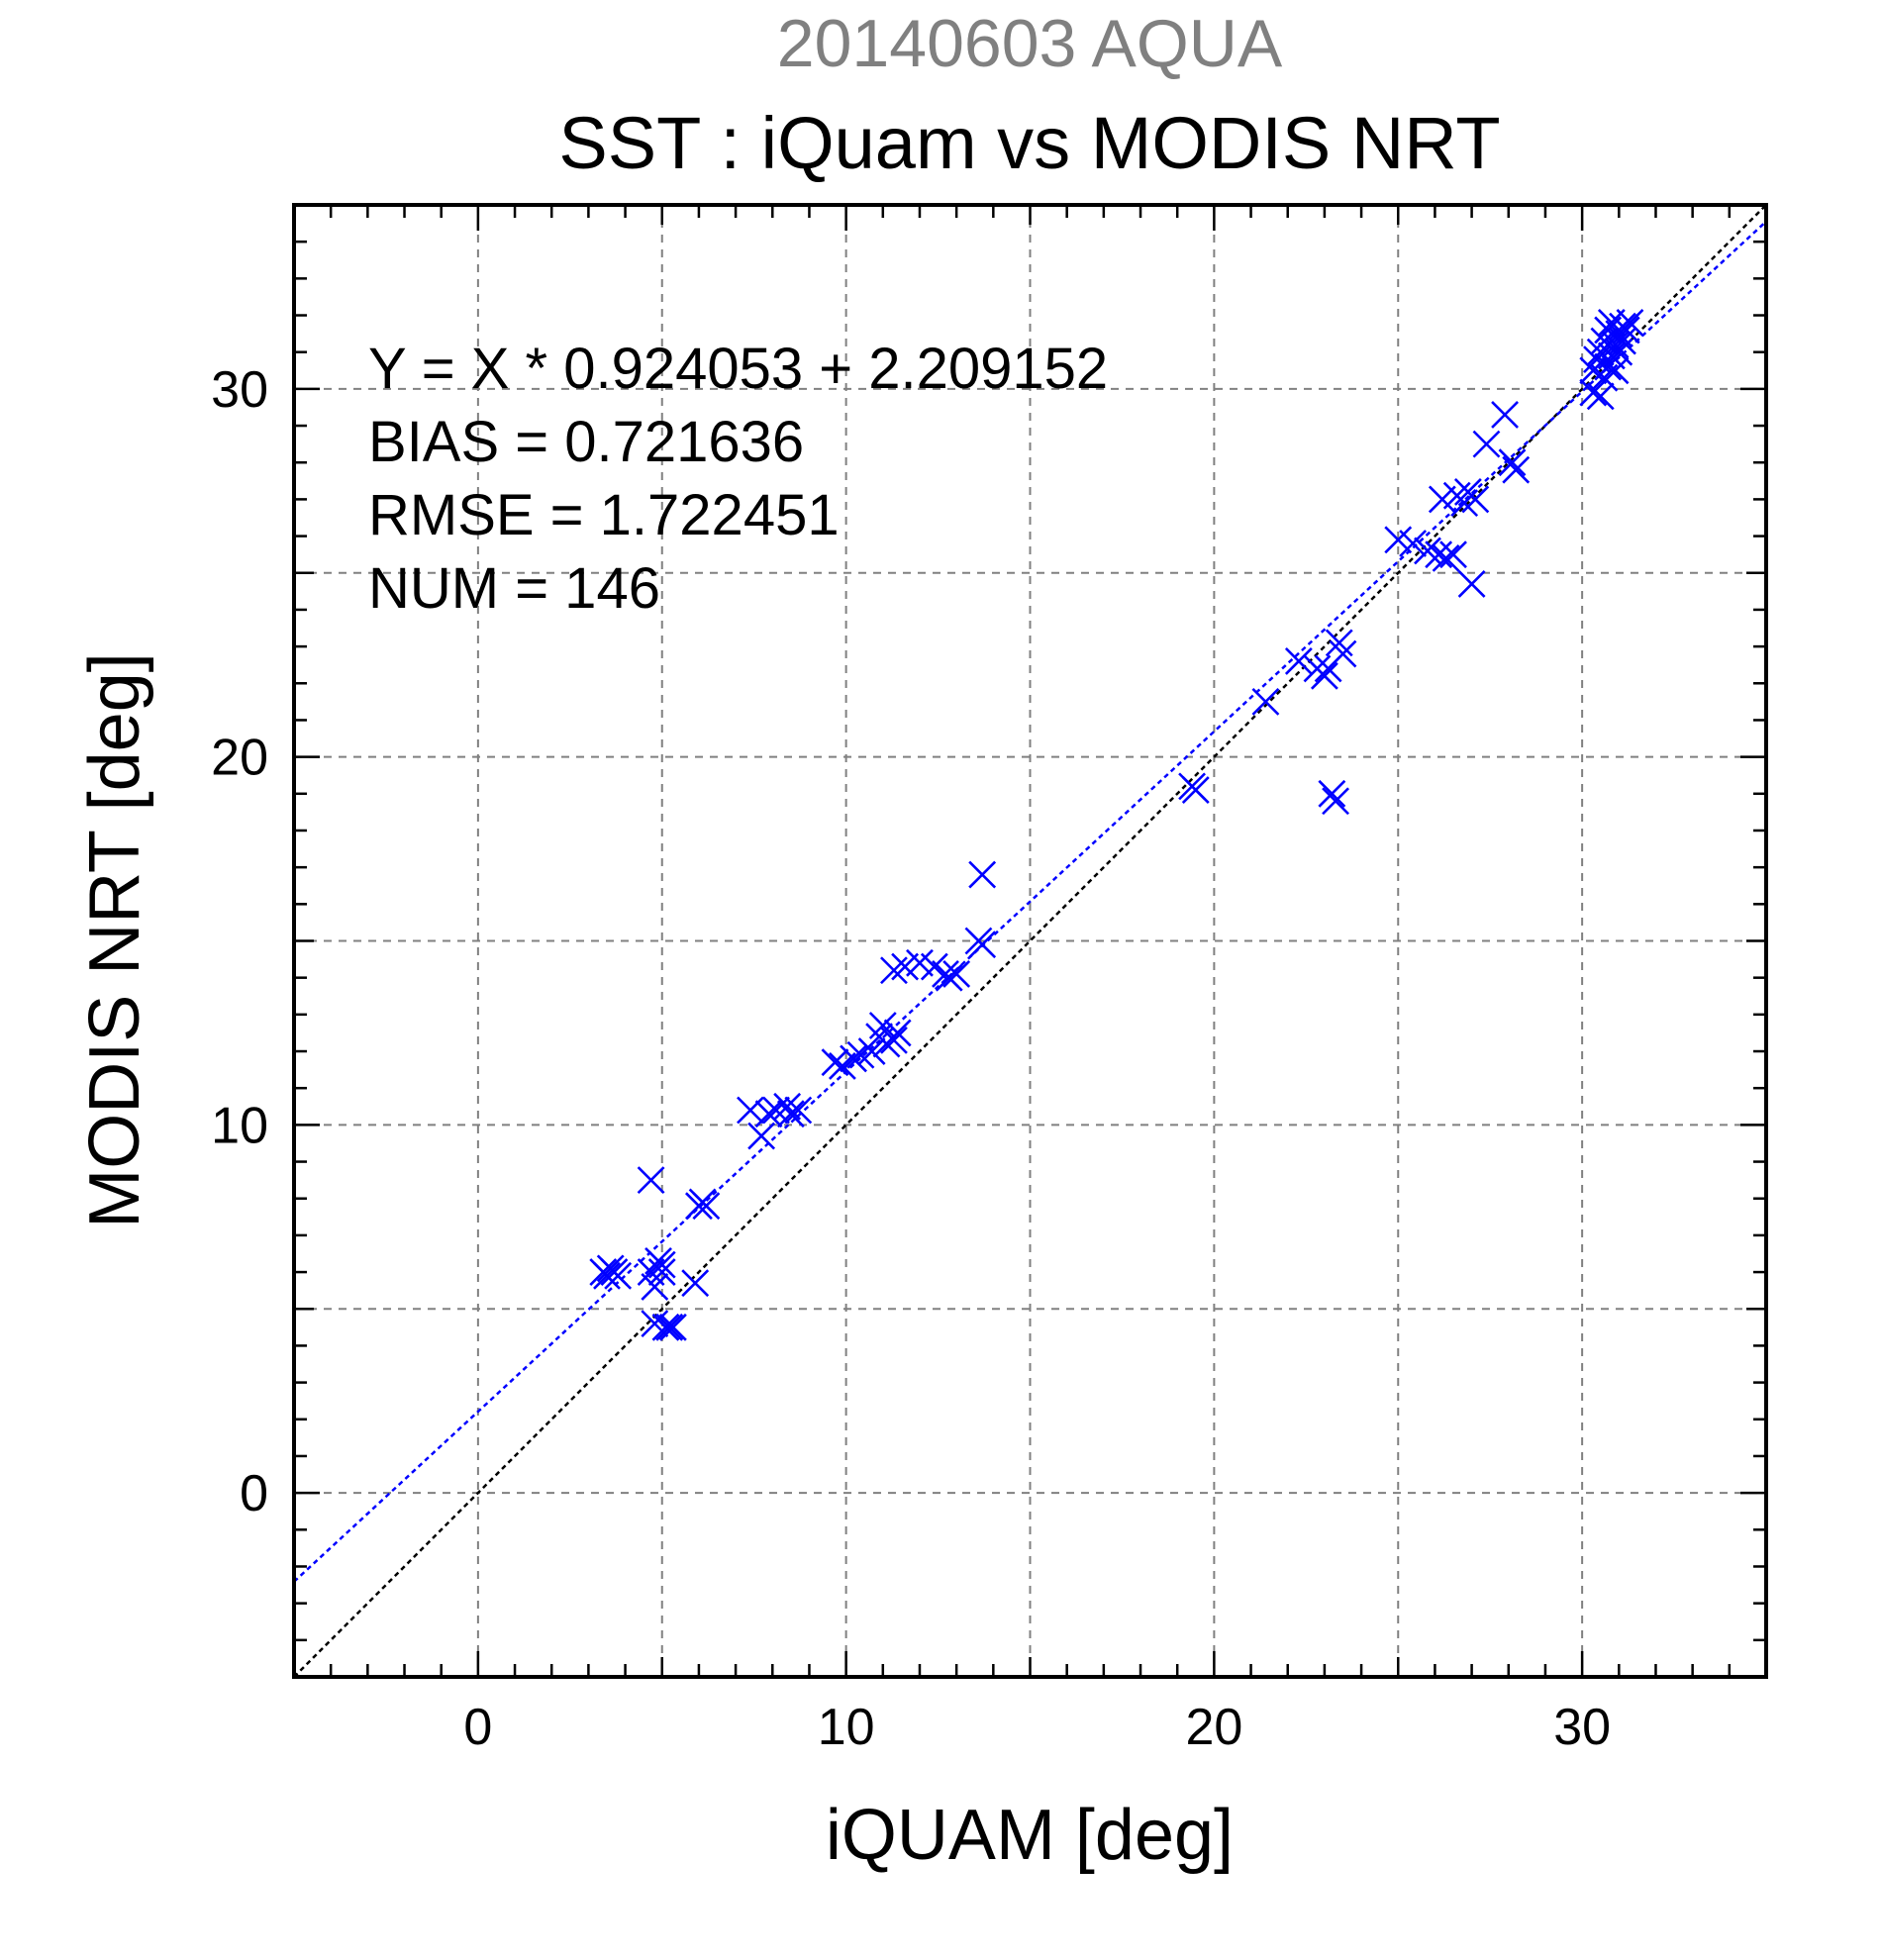  What do you see at coordinates (846, 1727) in the screenshot?
I see `x-tick-label: 10` at bounding box center [846, 1727].